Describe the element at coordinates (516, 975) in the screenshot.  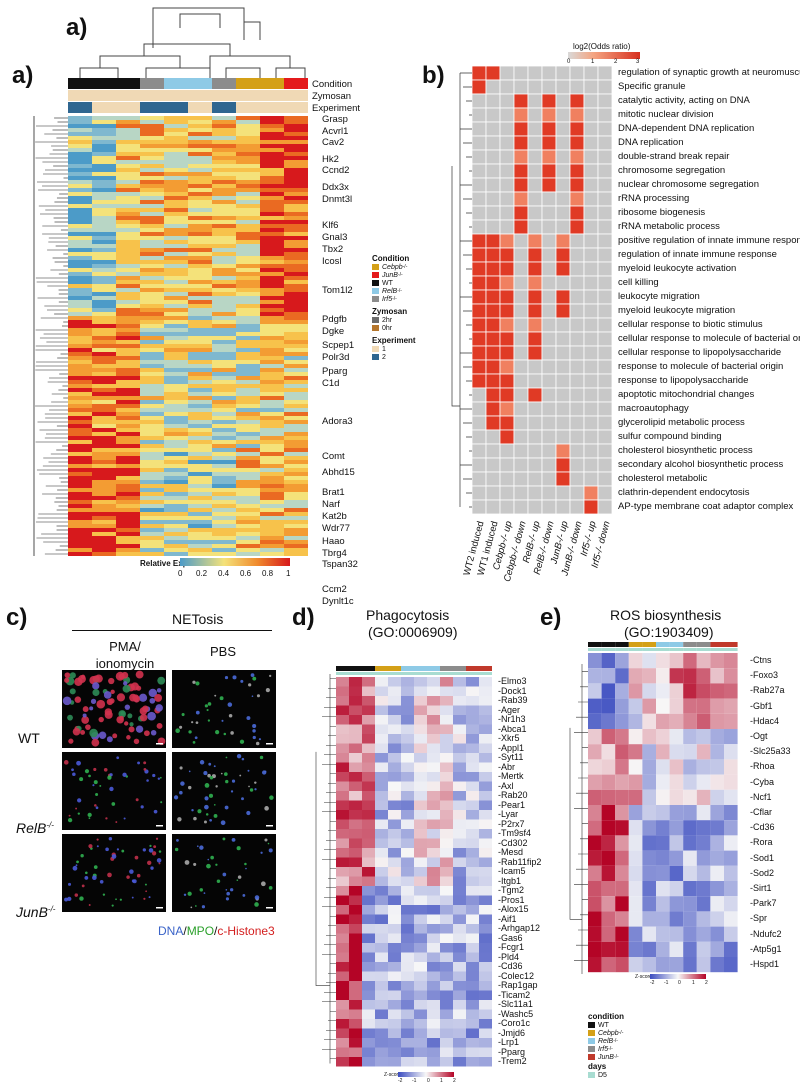
I see `gene-label: -Colec12` at that location.